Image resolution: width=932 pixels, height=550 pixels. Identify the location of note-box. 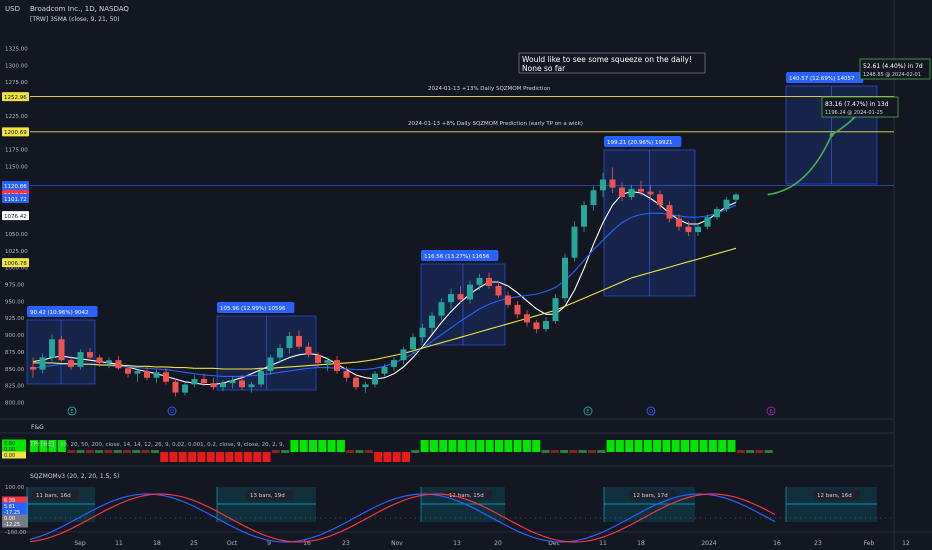
(612, 63).